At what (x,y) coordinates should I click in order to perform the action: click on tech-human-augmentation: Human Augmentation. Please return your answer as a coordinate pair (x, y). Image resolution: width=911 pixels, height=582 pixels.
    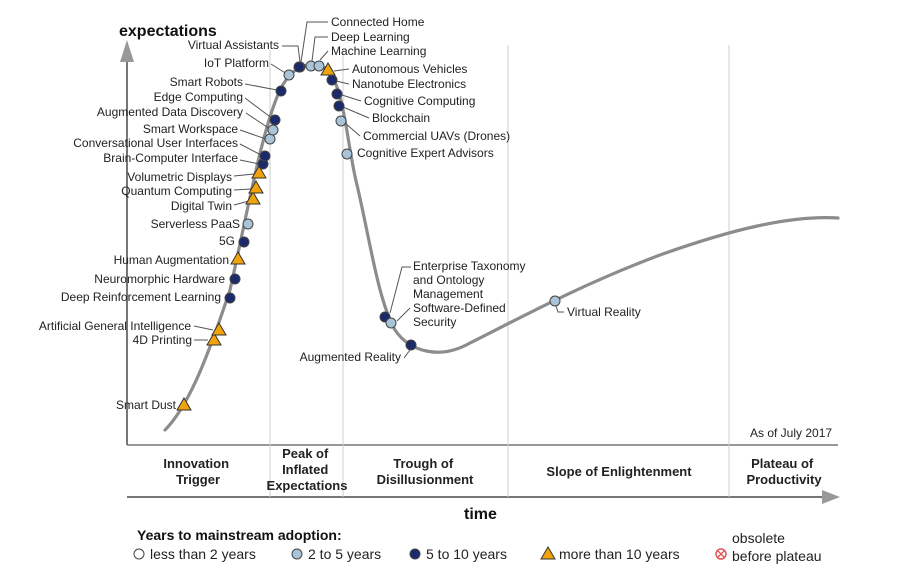
    Looking at the image, I should click on (180, 259).